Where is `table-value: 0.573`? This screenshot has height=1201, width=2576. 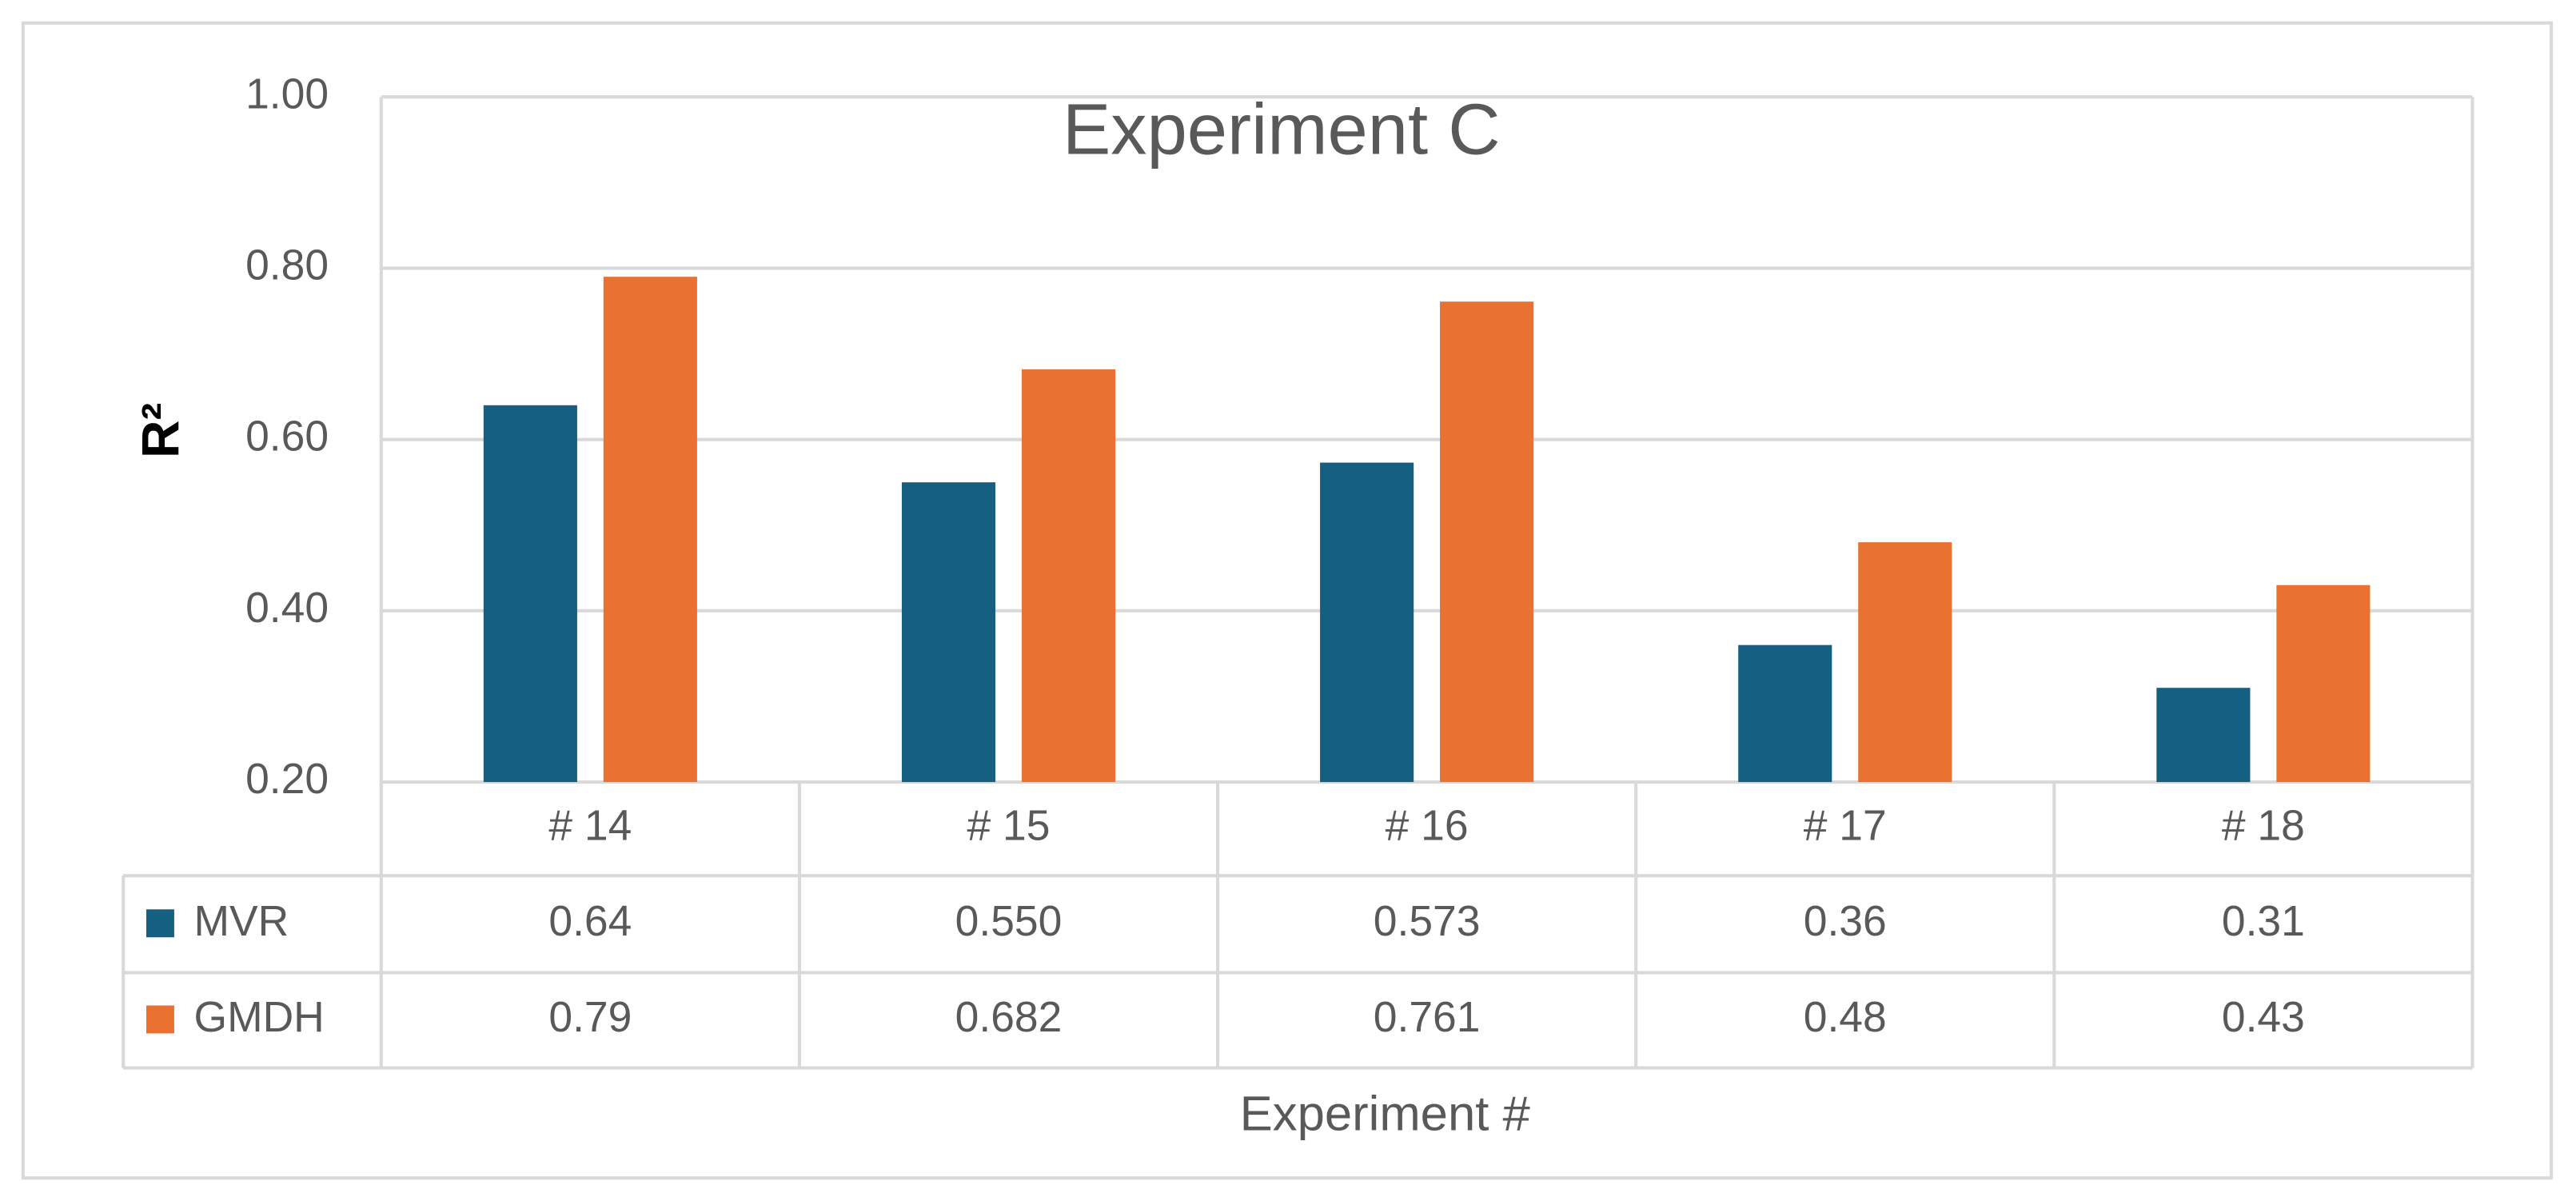
table-value: 0.573 is located at coordinates (1427, 921).